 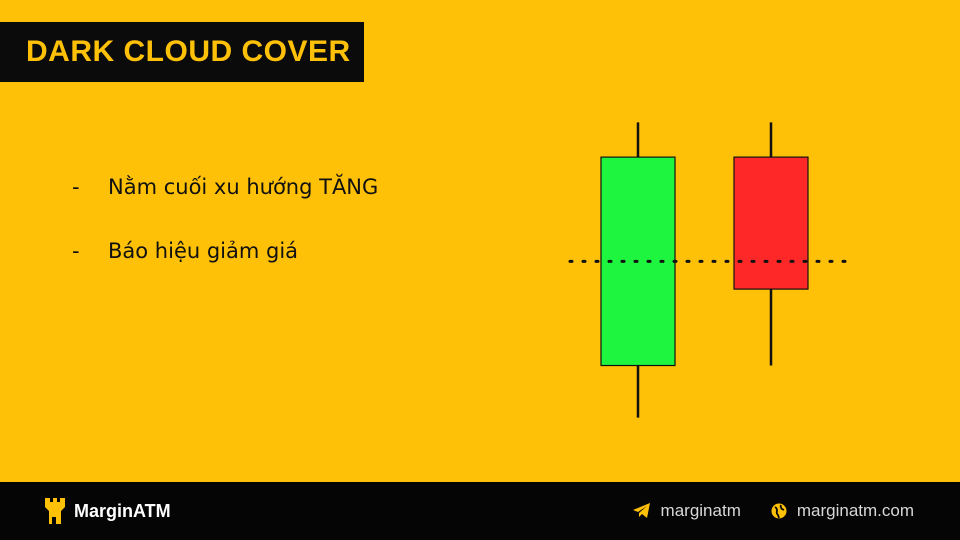 What do you see at coordinates (203, 251) in the screenshot?
I see `bullet-text: Báo hiệu giảm giá` at bounding box center [203, 251].